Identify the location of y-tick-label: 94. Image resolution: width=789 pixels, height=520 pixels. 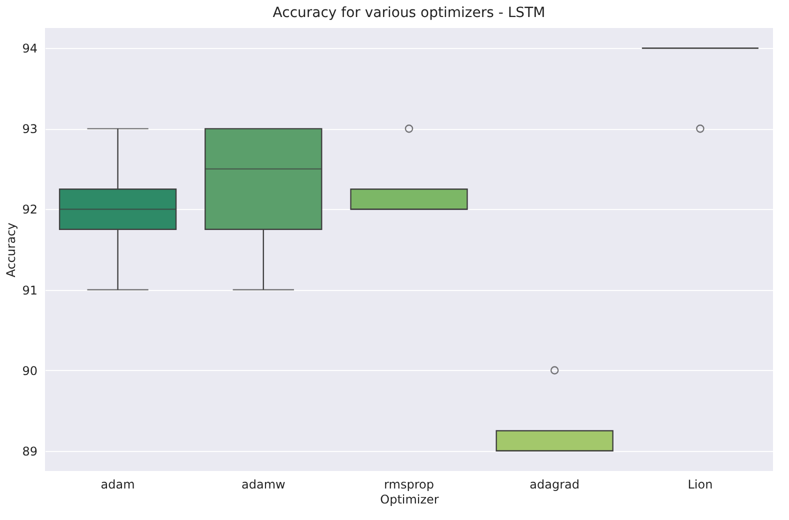
(30, 49).